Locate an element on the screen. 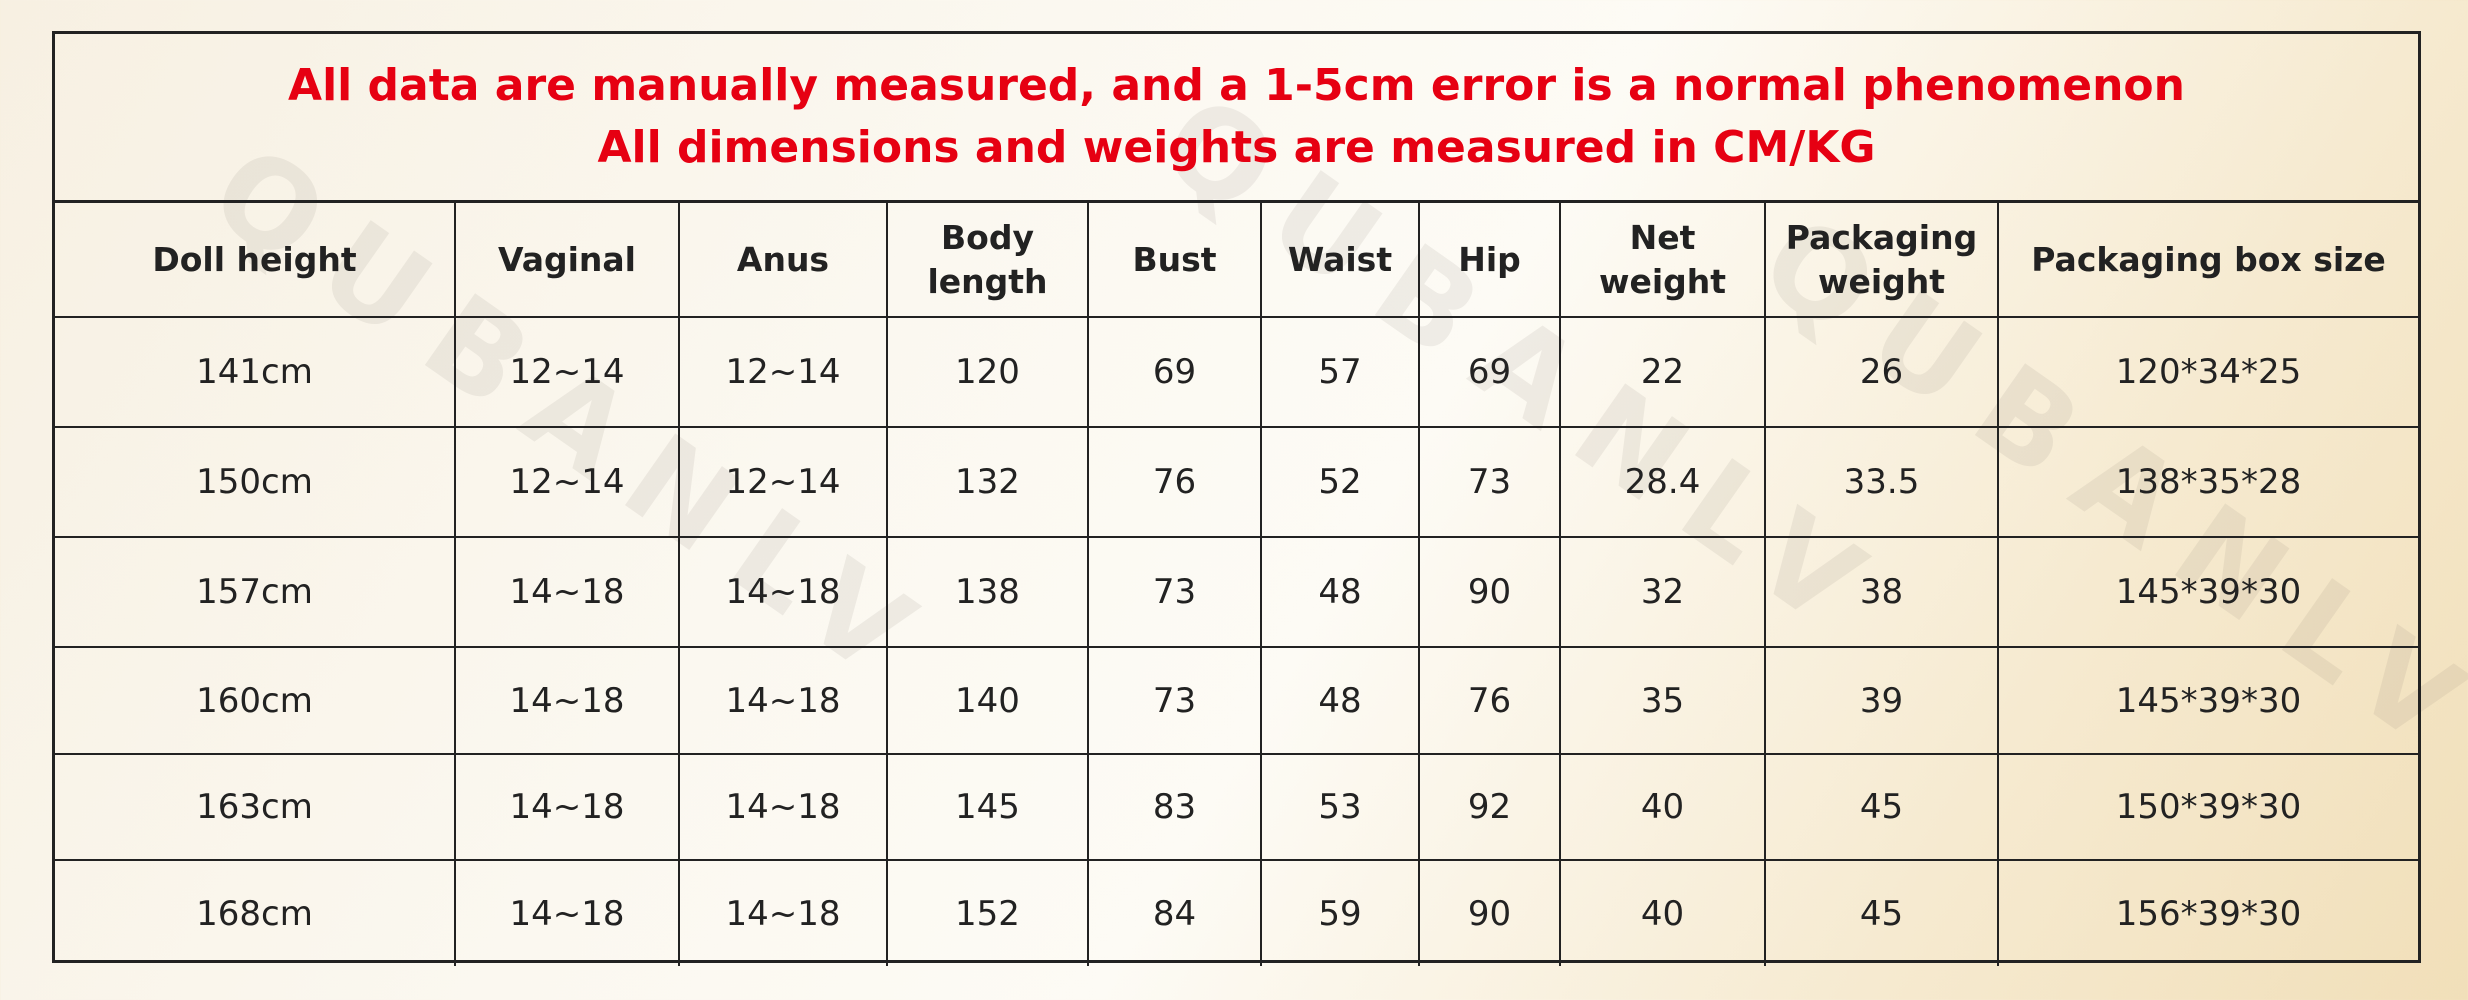 Image resolution: width=2468 pixels, height=1000 pixels. table-cell: 83 is located at coordinates (1175, 808).